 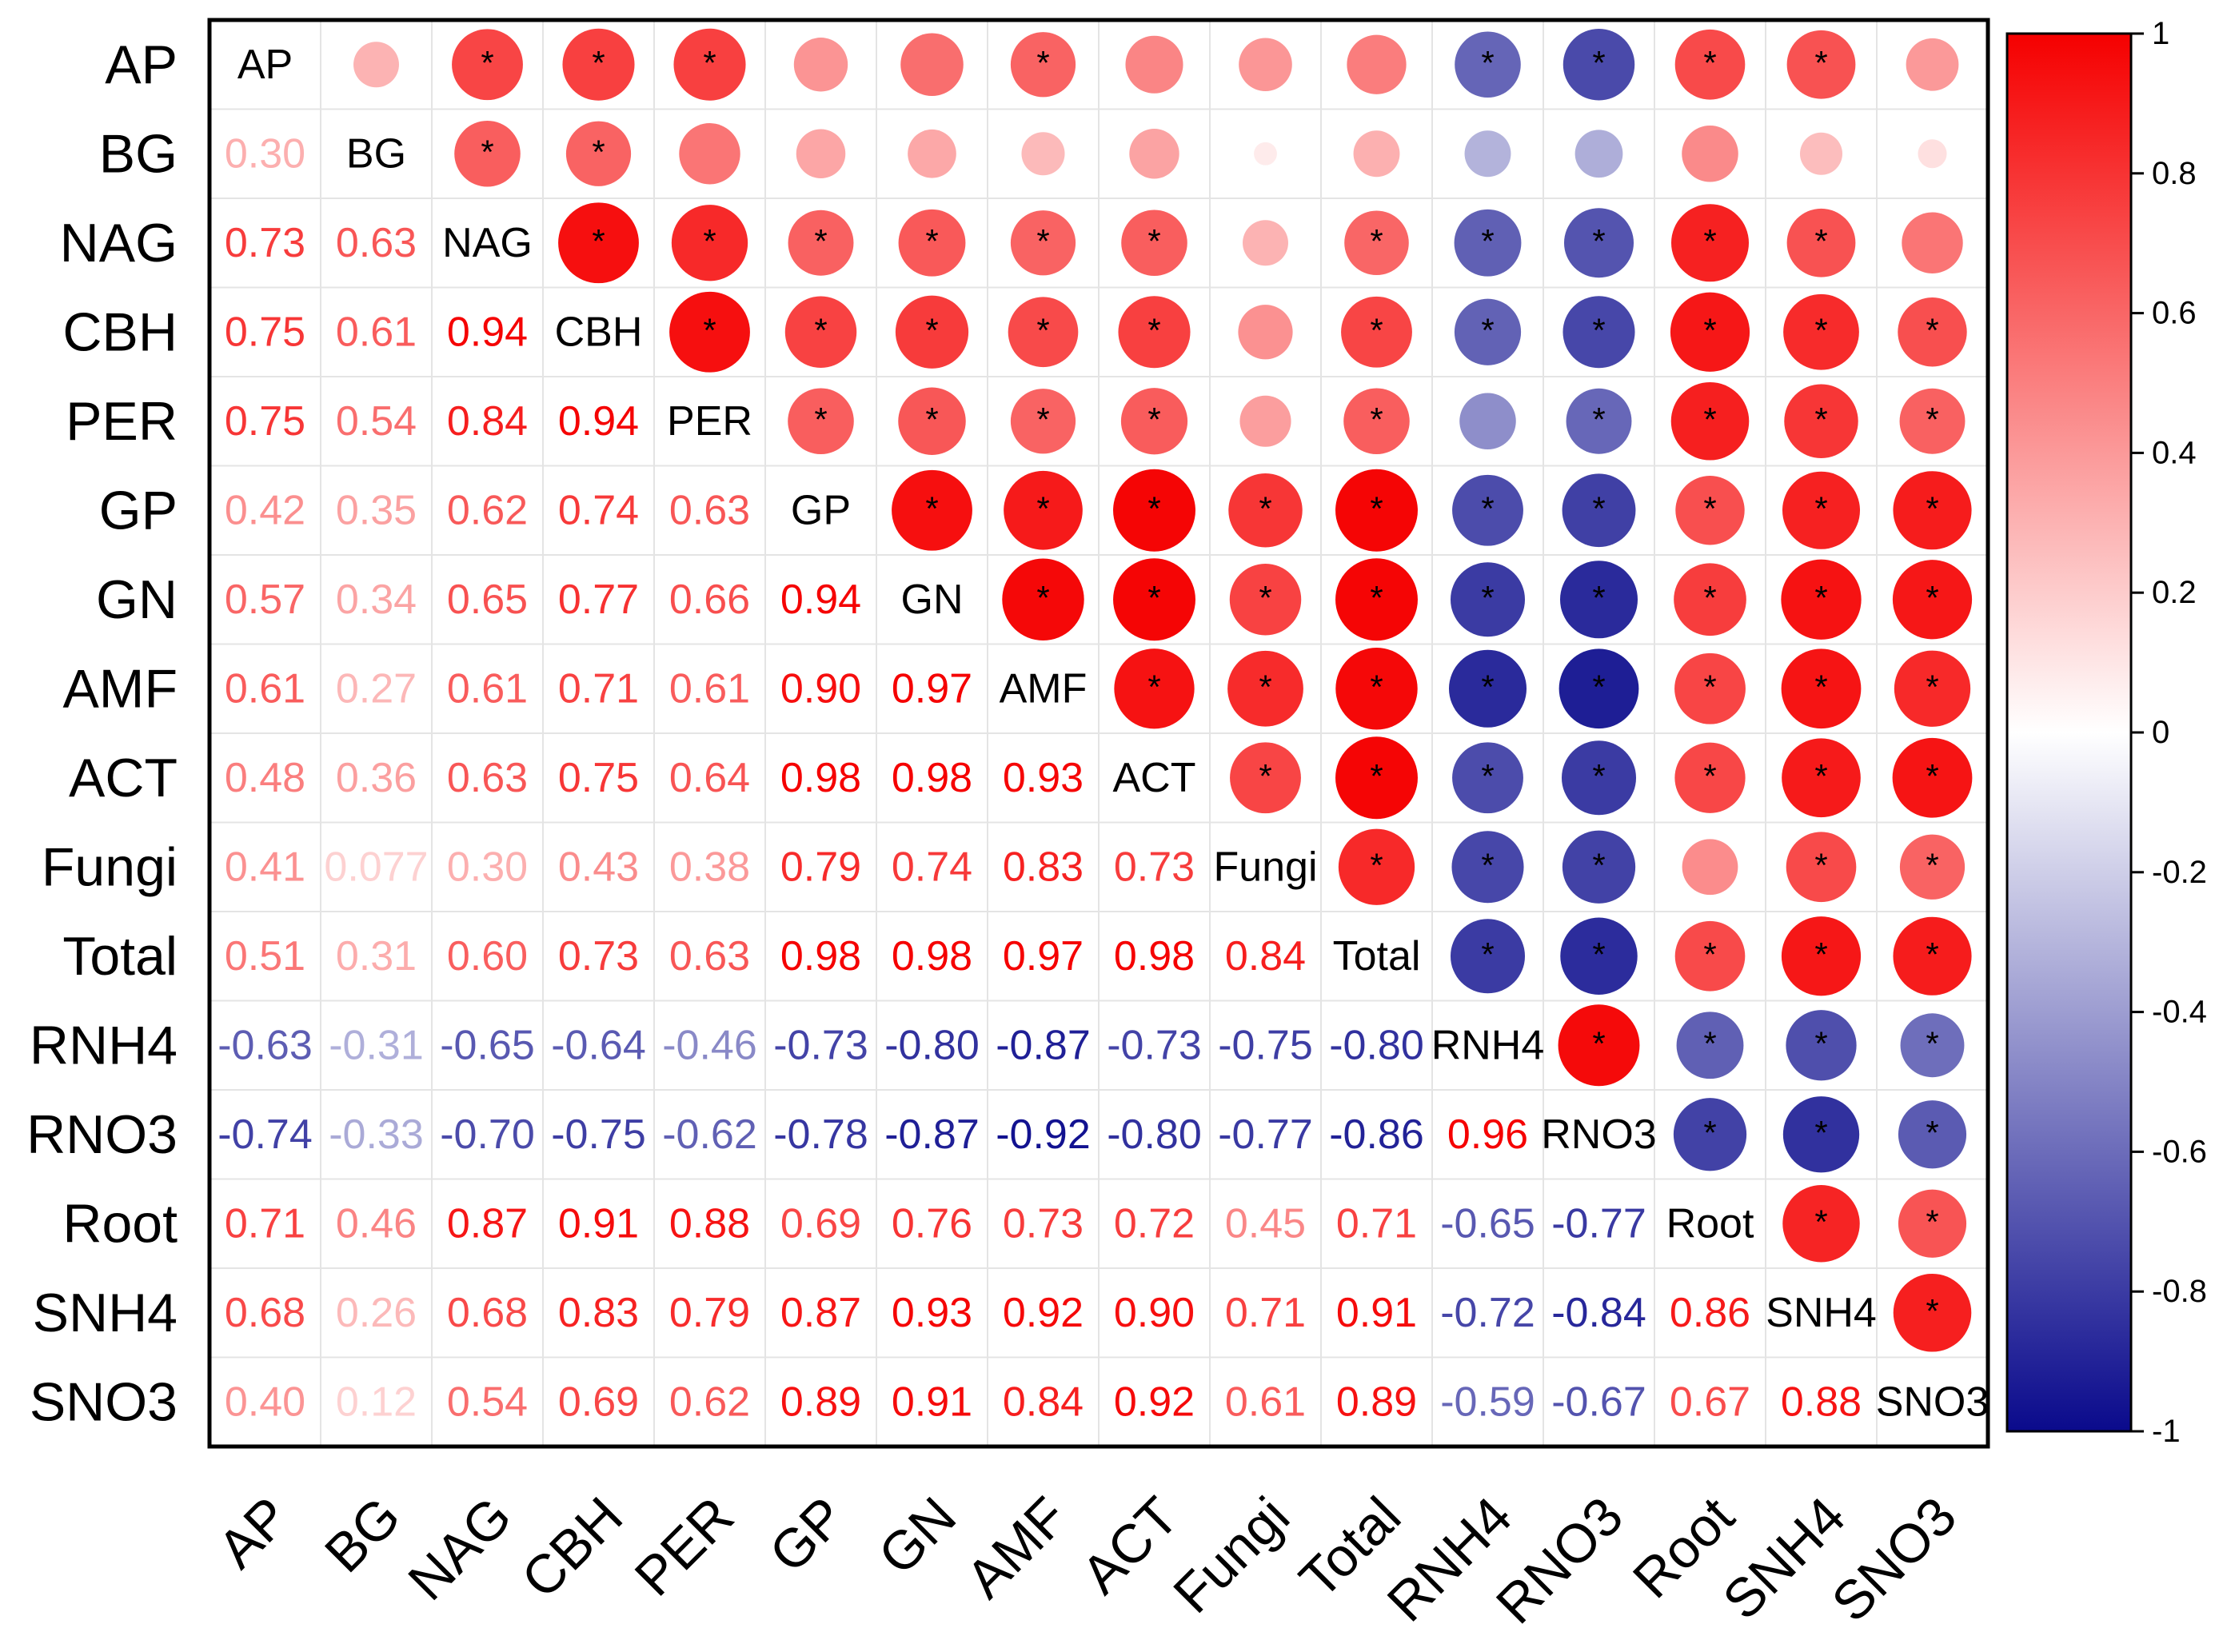 What do you see at coordinates (102, 1134) in the screenshot?
I see `row-label-rno3: RNO3` at bounding box center [102, 1134].